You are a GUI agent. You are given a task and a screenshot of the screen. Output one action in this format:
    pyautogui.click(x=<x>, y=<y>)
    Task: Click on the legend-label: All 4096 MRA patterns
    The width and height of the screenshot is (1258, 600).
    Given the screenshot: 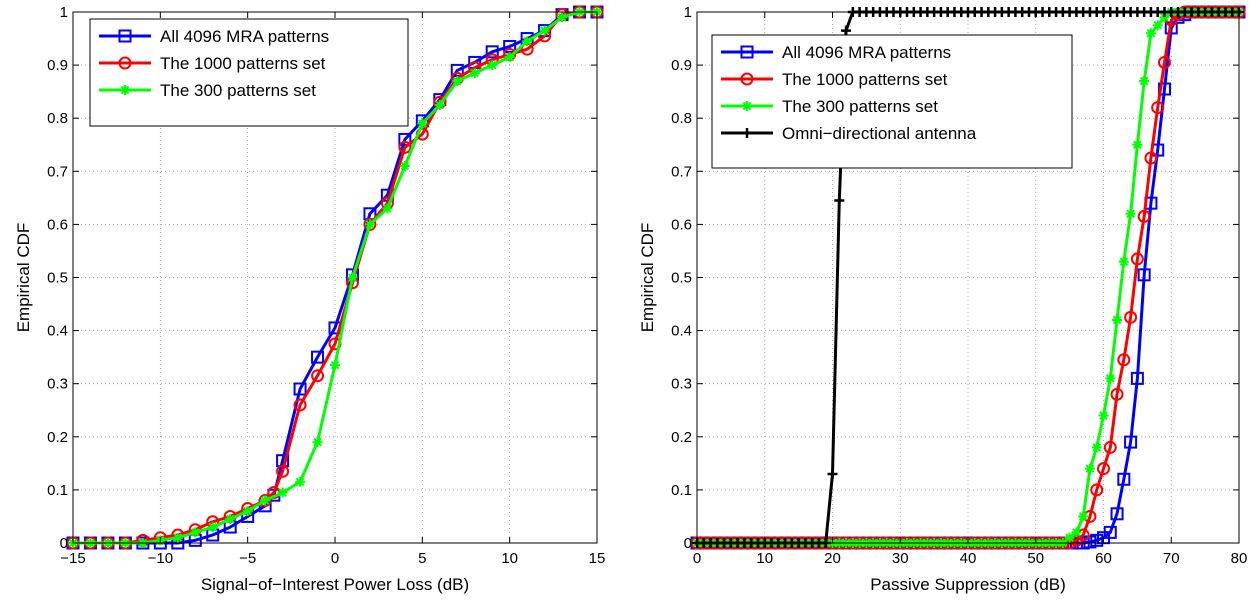 What is the action you would take?
    pyautogui.click(x=244, y=36)
    